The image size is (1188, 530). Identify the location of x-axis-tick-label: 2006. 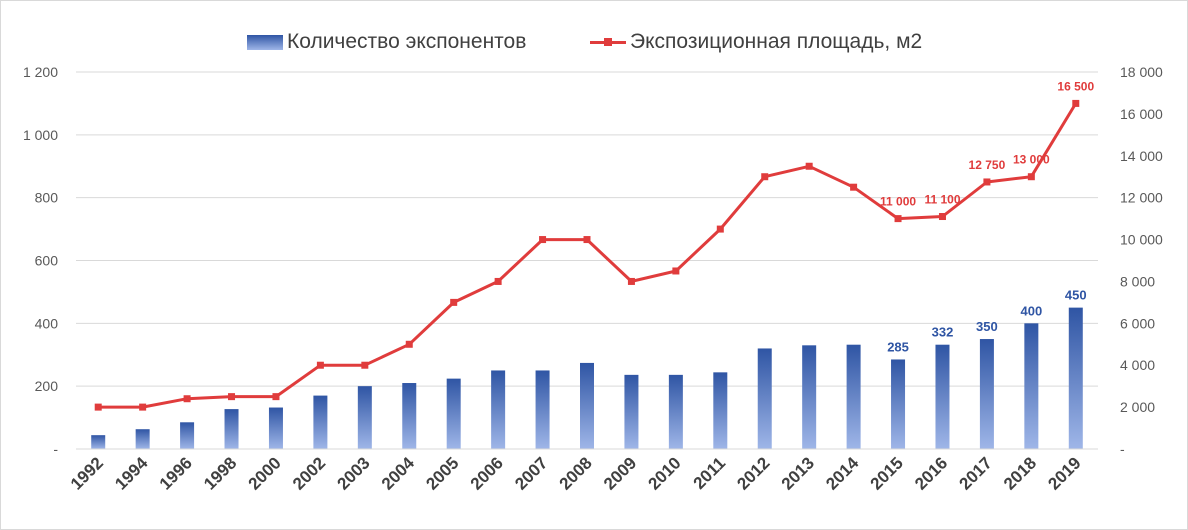
(487, 473).